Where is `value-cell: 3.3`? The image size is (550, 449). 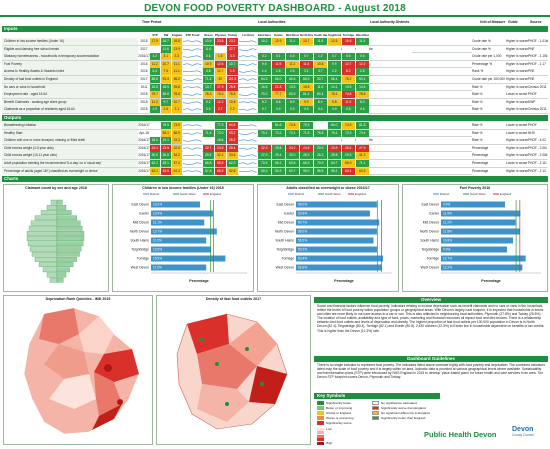 value-cell: 3.3 is located at coordinates (232, 57).